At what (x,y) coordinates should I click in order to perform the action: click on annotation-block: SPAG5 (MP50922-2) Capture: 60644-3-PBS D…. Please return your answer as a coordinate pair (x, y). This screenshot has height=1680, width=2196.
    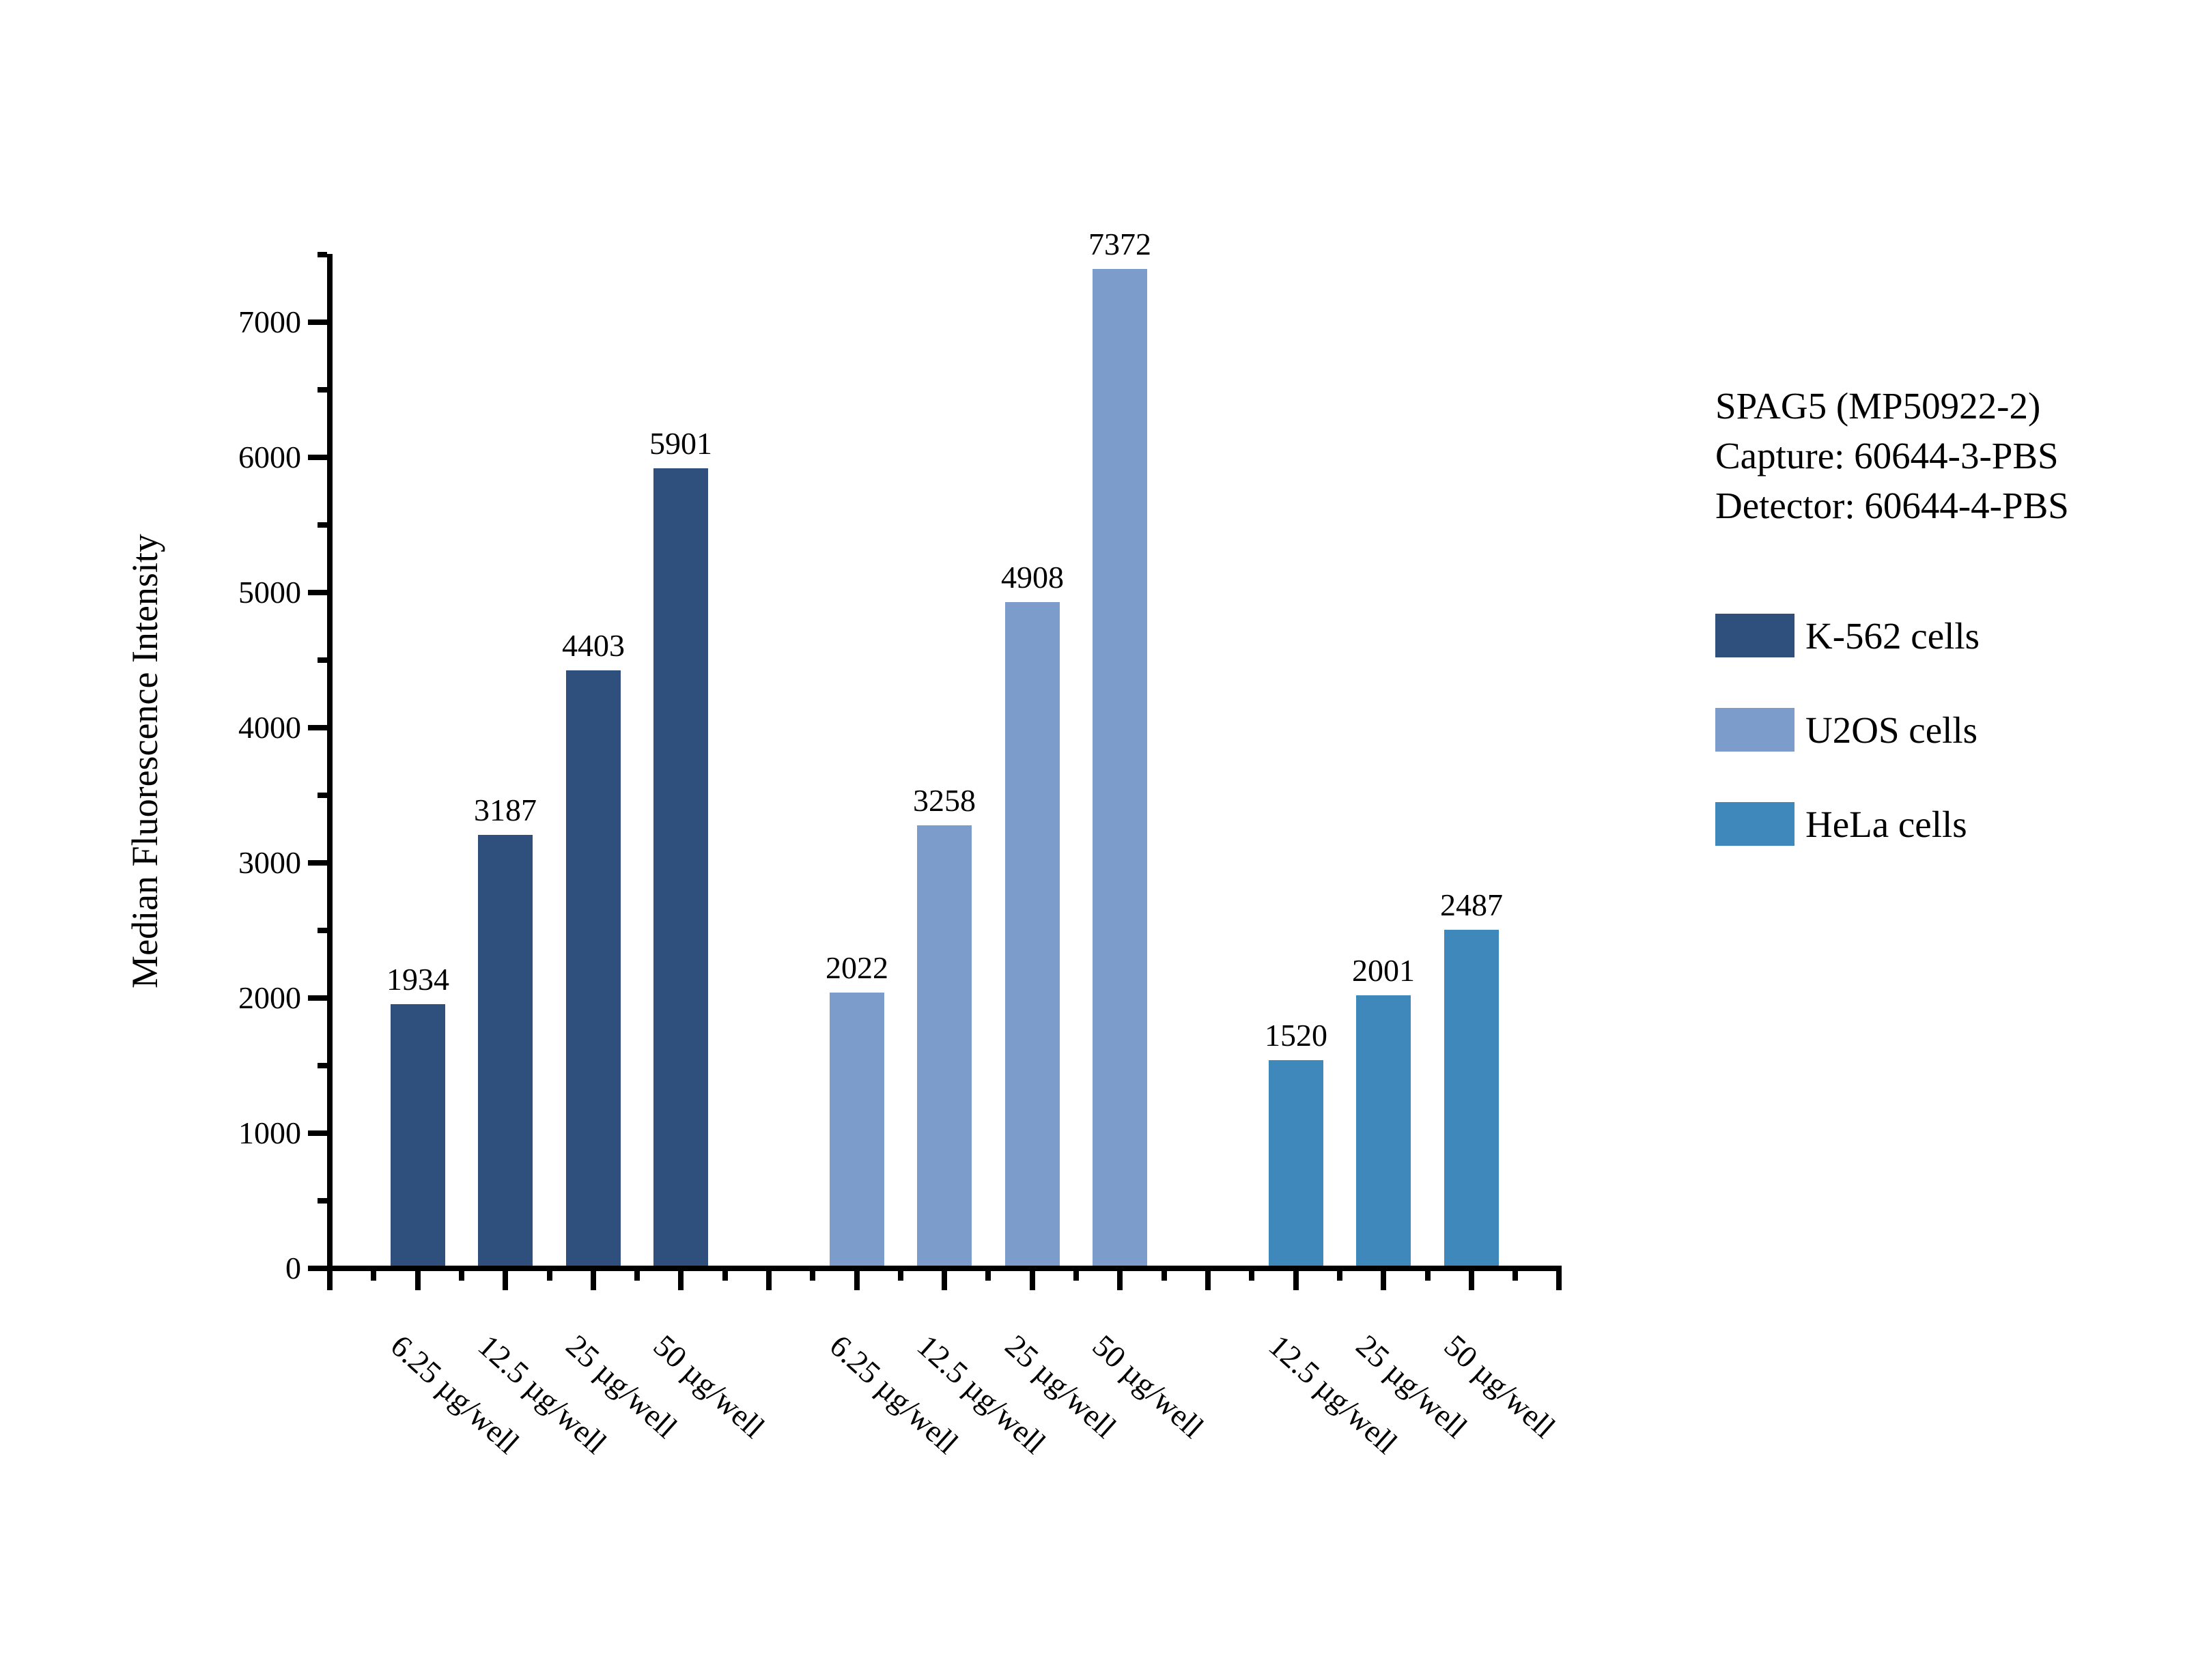
    Looking at the image, I should click on (1892, 455).